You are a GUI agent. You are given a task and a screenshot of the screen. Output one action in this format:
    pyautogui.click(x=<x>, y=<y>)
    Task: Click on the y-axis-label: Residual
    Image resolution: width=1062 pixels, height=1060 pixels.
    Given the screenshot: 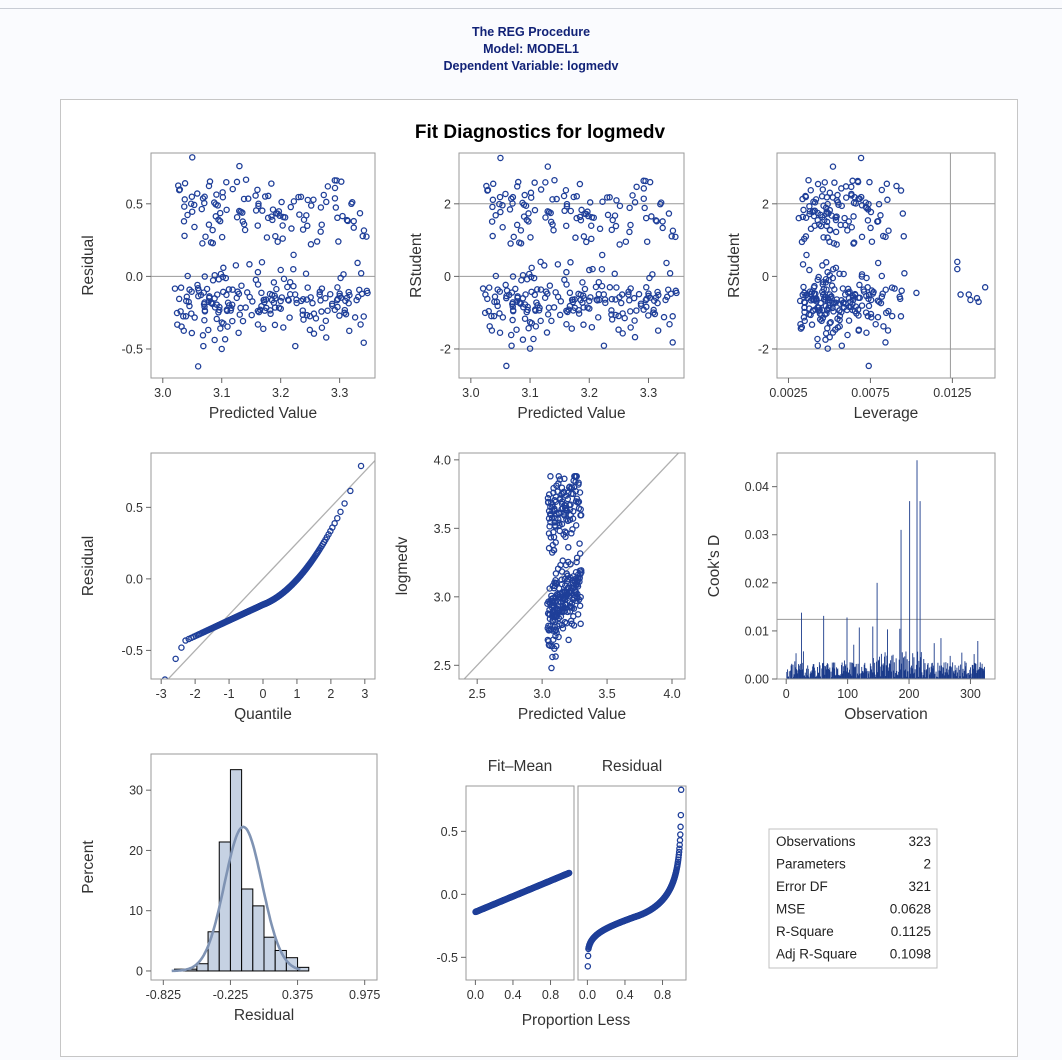 What is the action you would take?
    pyautogui.click(x=88, y=566)
    